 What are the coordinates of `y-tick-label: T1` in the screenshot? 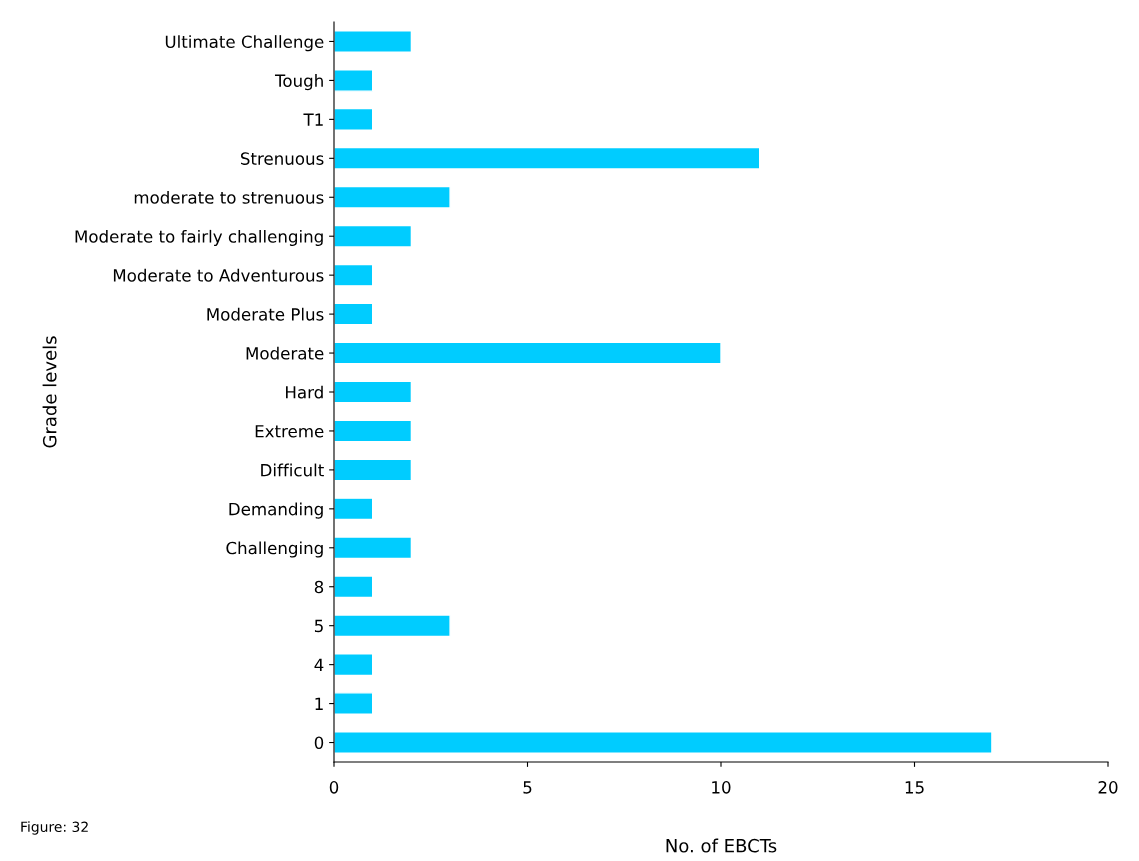 It's located at (313, 119).